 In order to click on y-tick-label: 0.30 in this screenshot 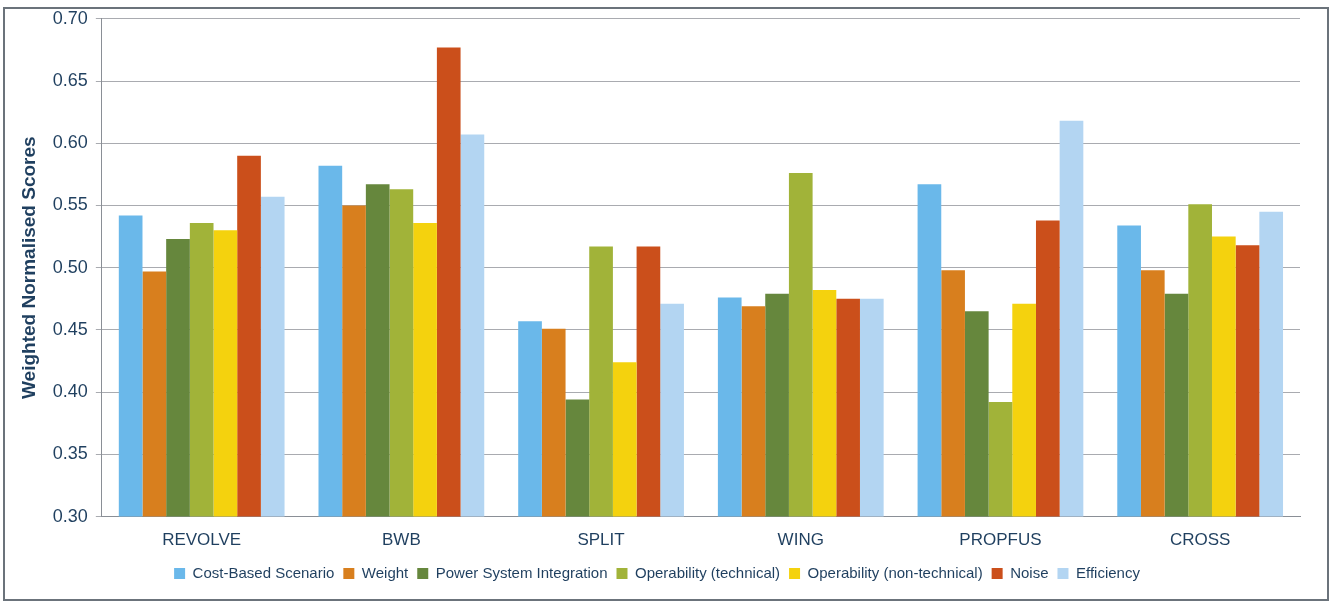, I will do `click(70, 515)`.